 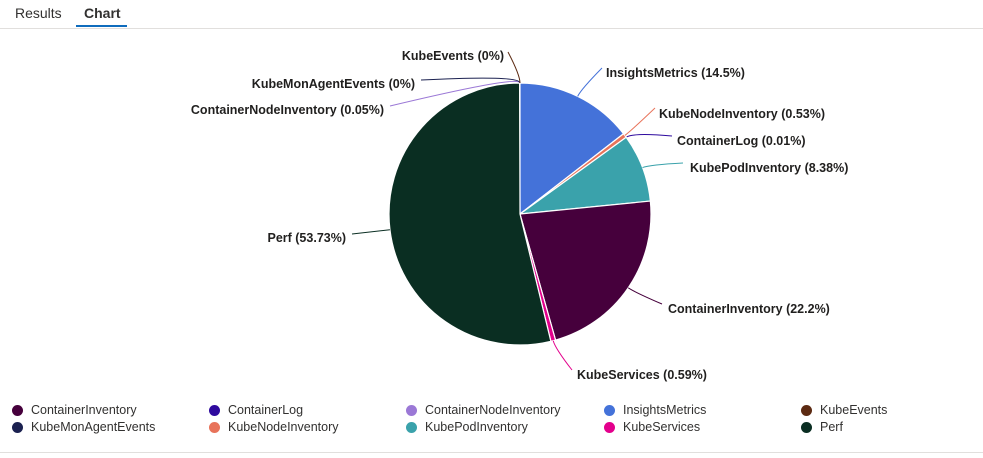 What do you see at coordinates (562, 355) in the screenshot?
I see `leader-line-kube-services` at bounding box center [562, 355].